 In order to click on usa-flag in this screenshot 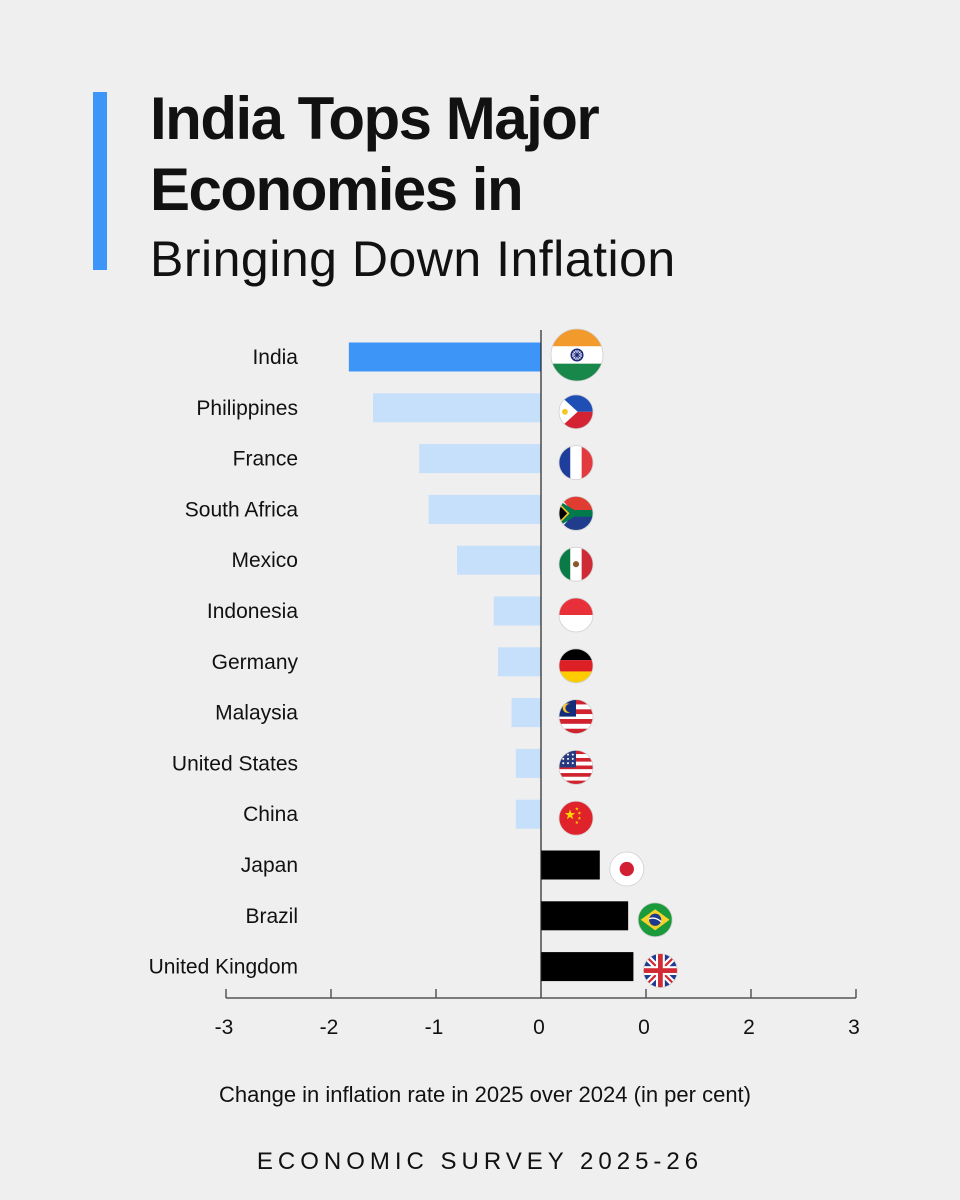, I will do `click(576, 767)`.